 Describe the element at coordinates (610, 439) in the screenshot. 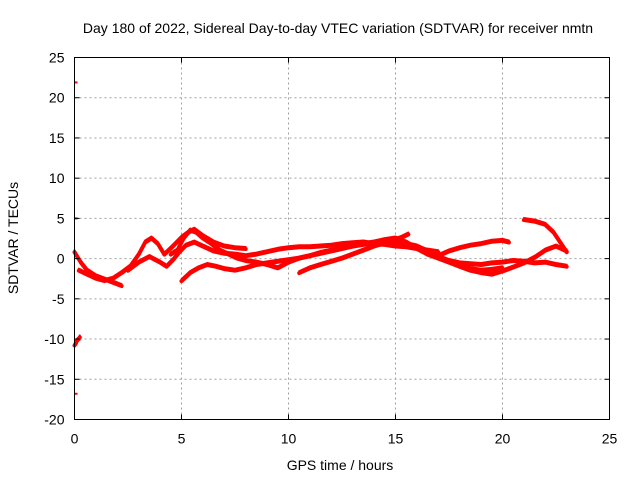

I see `x-tick-label: 25` at that location.